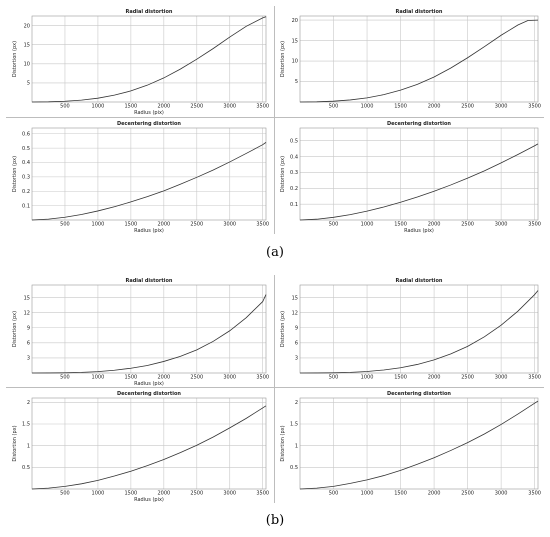 Image resolution: width=550 pixels, height=537 pixels. Describe the element at coordinates (26, 134) in the screenshot. I see `y-tick-label: 0.6` at that location.